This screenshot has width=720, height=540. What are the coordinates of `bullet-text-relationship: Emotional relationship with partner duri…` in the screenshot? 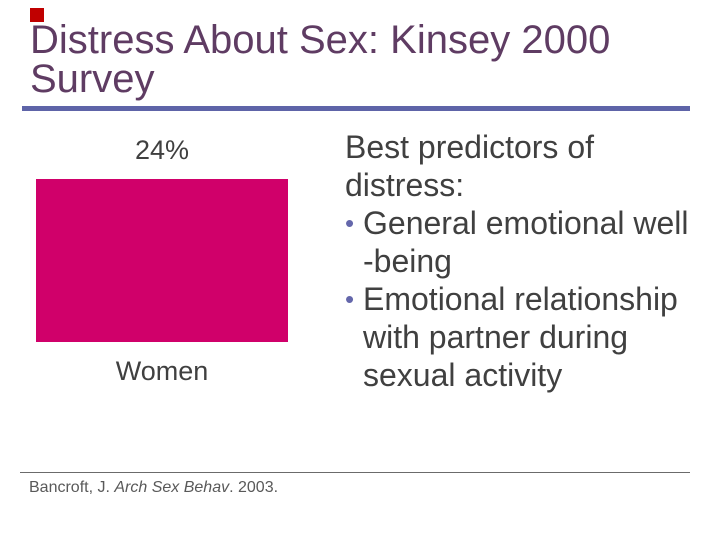 It's located at (536, 337).